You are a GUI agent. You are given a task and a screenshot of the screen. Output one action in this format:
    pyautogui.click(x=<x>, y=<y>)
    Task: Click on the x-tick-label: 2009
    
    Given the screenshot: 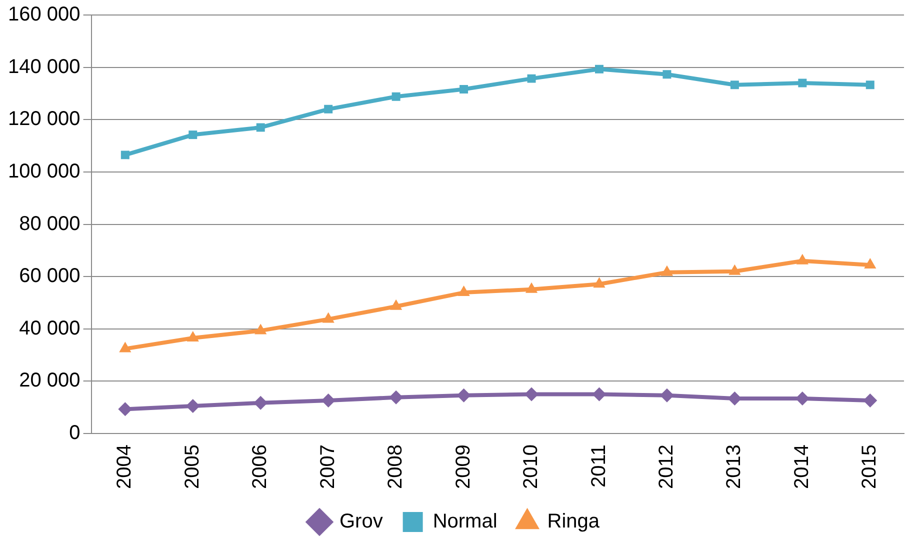 What is the action you would take?
    pyautogui.click(x=463, y=467)
    